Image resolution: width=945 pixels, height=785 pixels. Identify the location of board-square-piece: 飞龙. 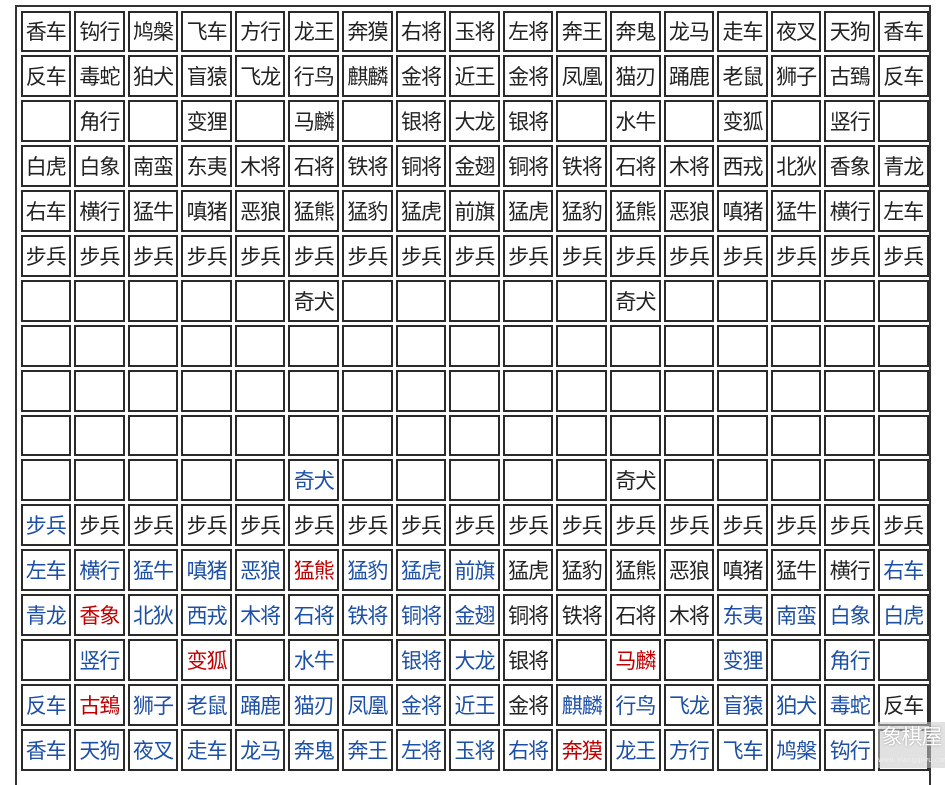
(260, 76).